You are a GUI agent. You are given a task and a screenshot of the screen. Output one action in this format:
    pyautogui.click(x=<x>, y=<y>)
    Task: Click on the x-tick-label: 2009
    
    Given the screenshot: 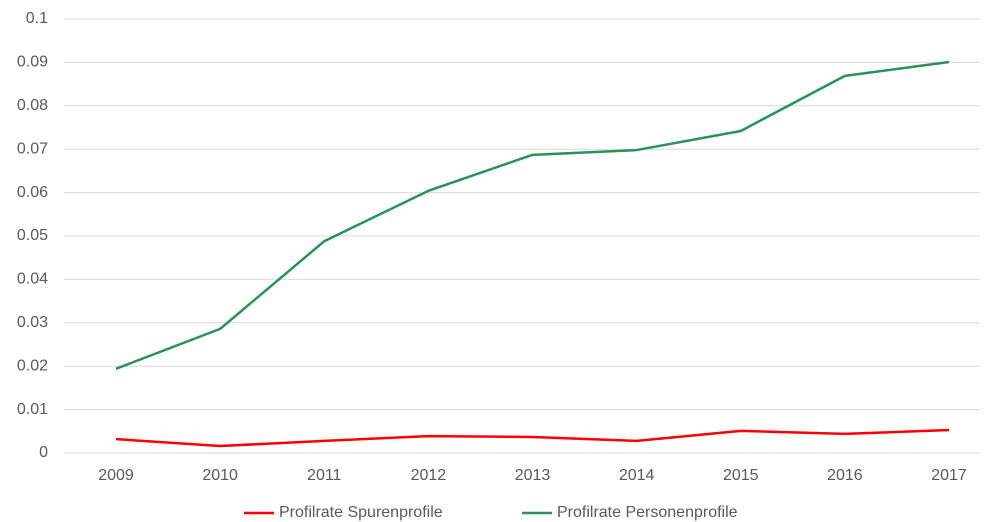 What is the action you would take?
    pyautogui.click(x=116, y=475)
    